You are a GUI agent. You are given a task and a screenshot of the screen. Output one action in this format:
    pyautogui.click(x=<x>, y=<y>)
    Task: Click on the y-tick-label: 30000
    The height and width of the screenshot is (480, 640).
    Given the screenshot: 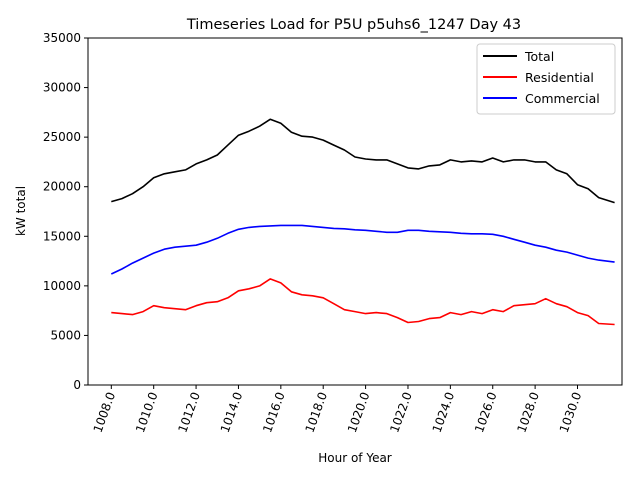 What is the action you would take?
    pyautogui.click(x=62, y=88)
    